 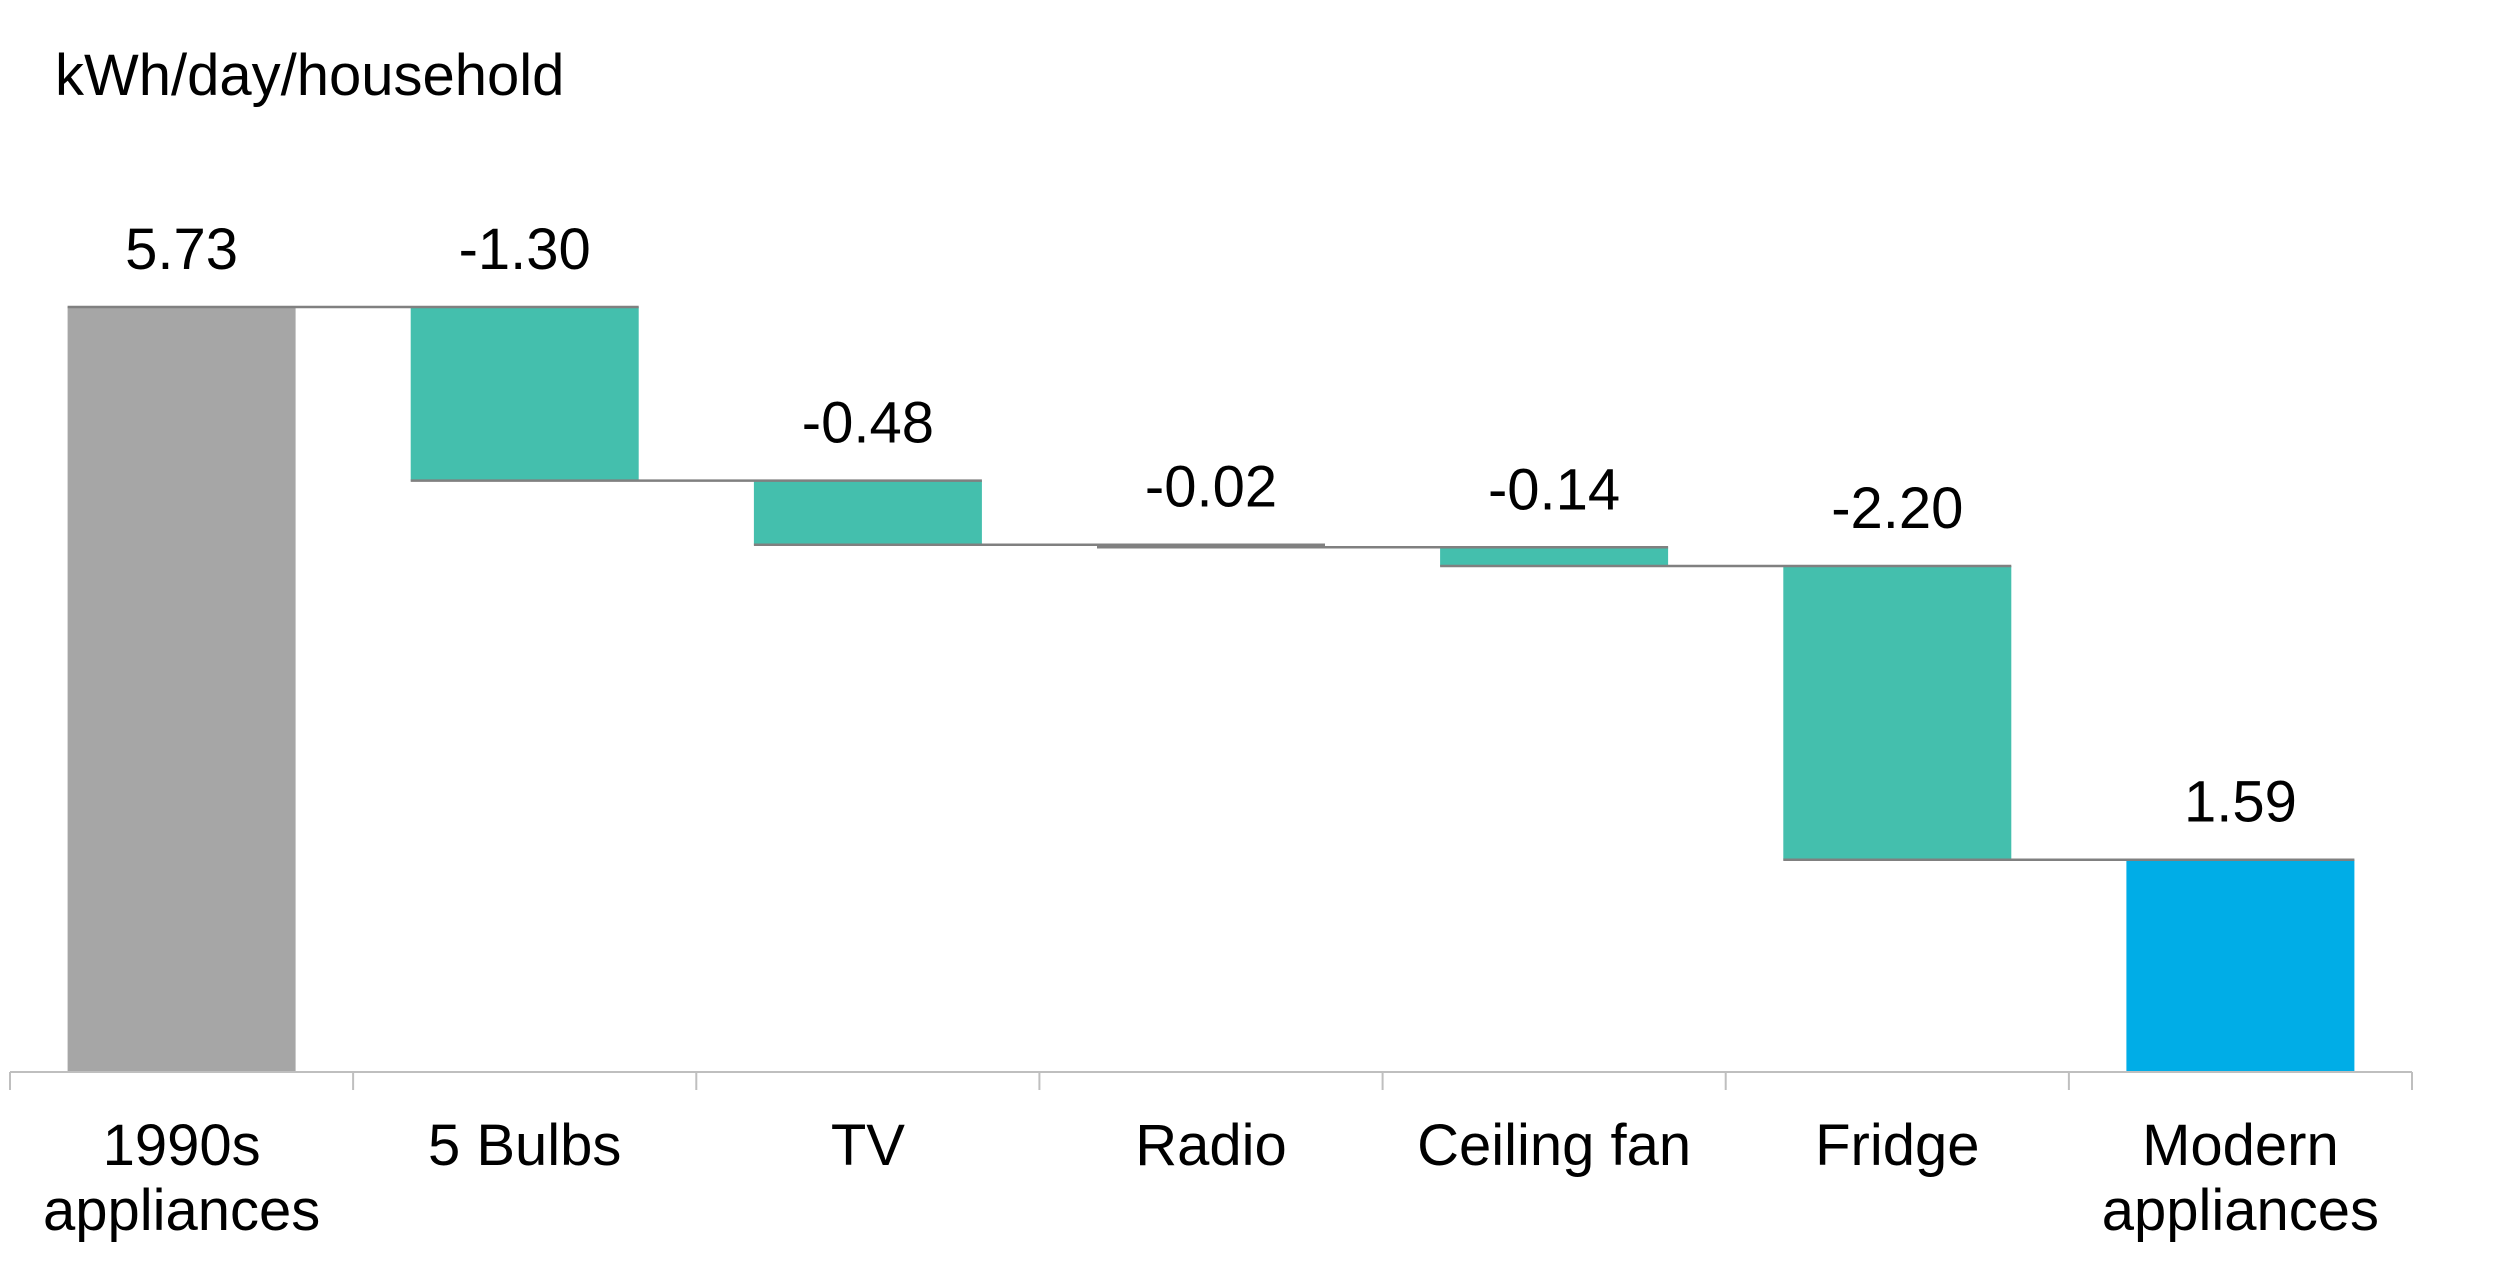 What do you see at coordinates (181, 689) in the screenshot?
I see `bar-1990s-appliances` at bounding box center [181, 689].